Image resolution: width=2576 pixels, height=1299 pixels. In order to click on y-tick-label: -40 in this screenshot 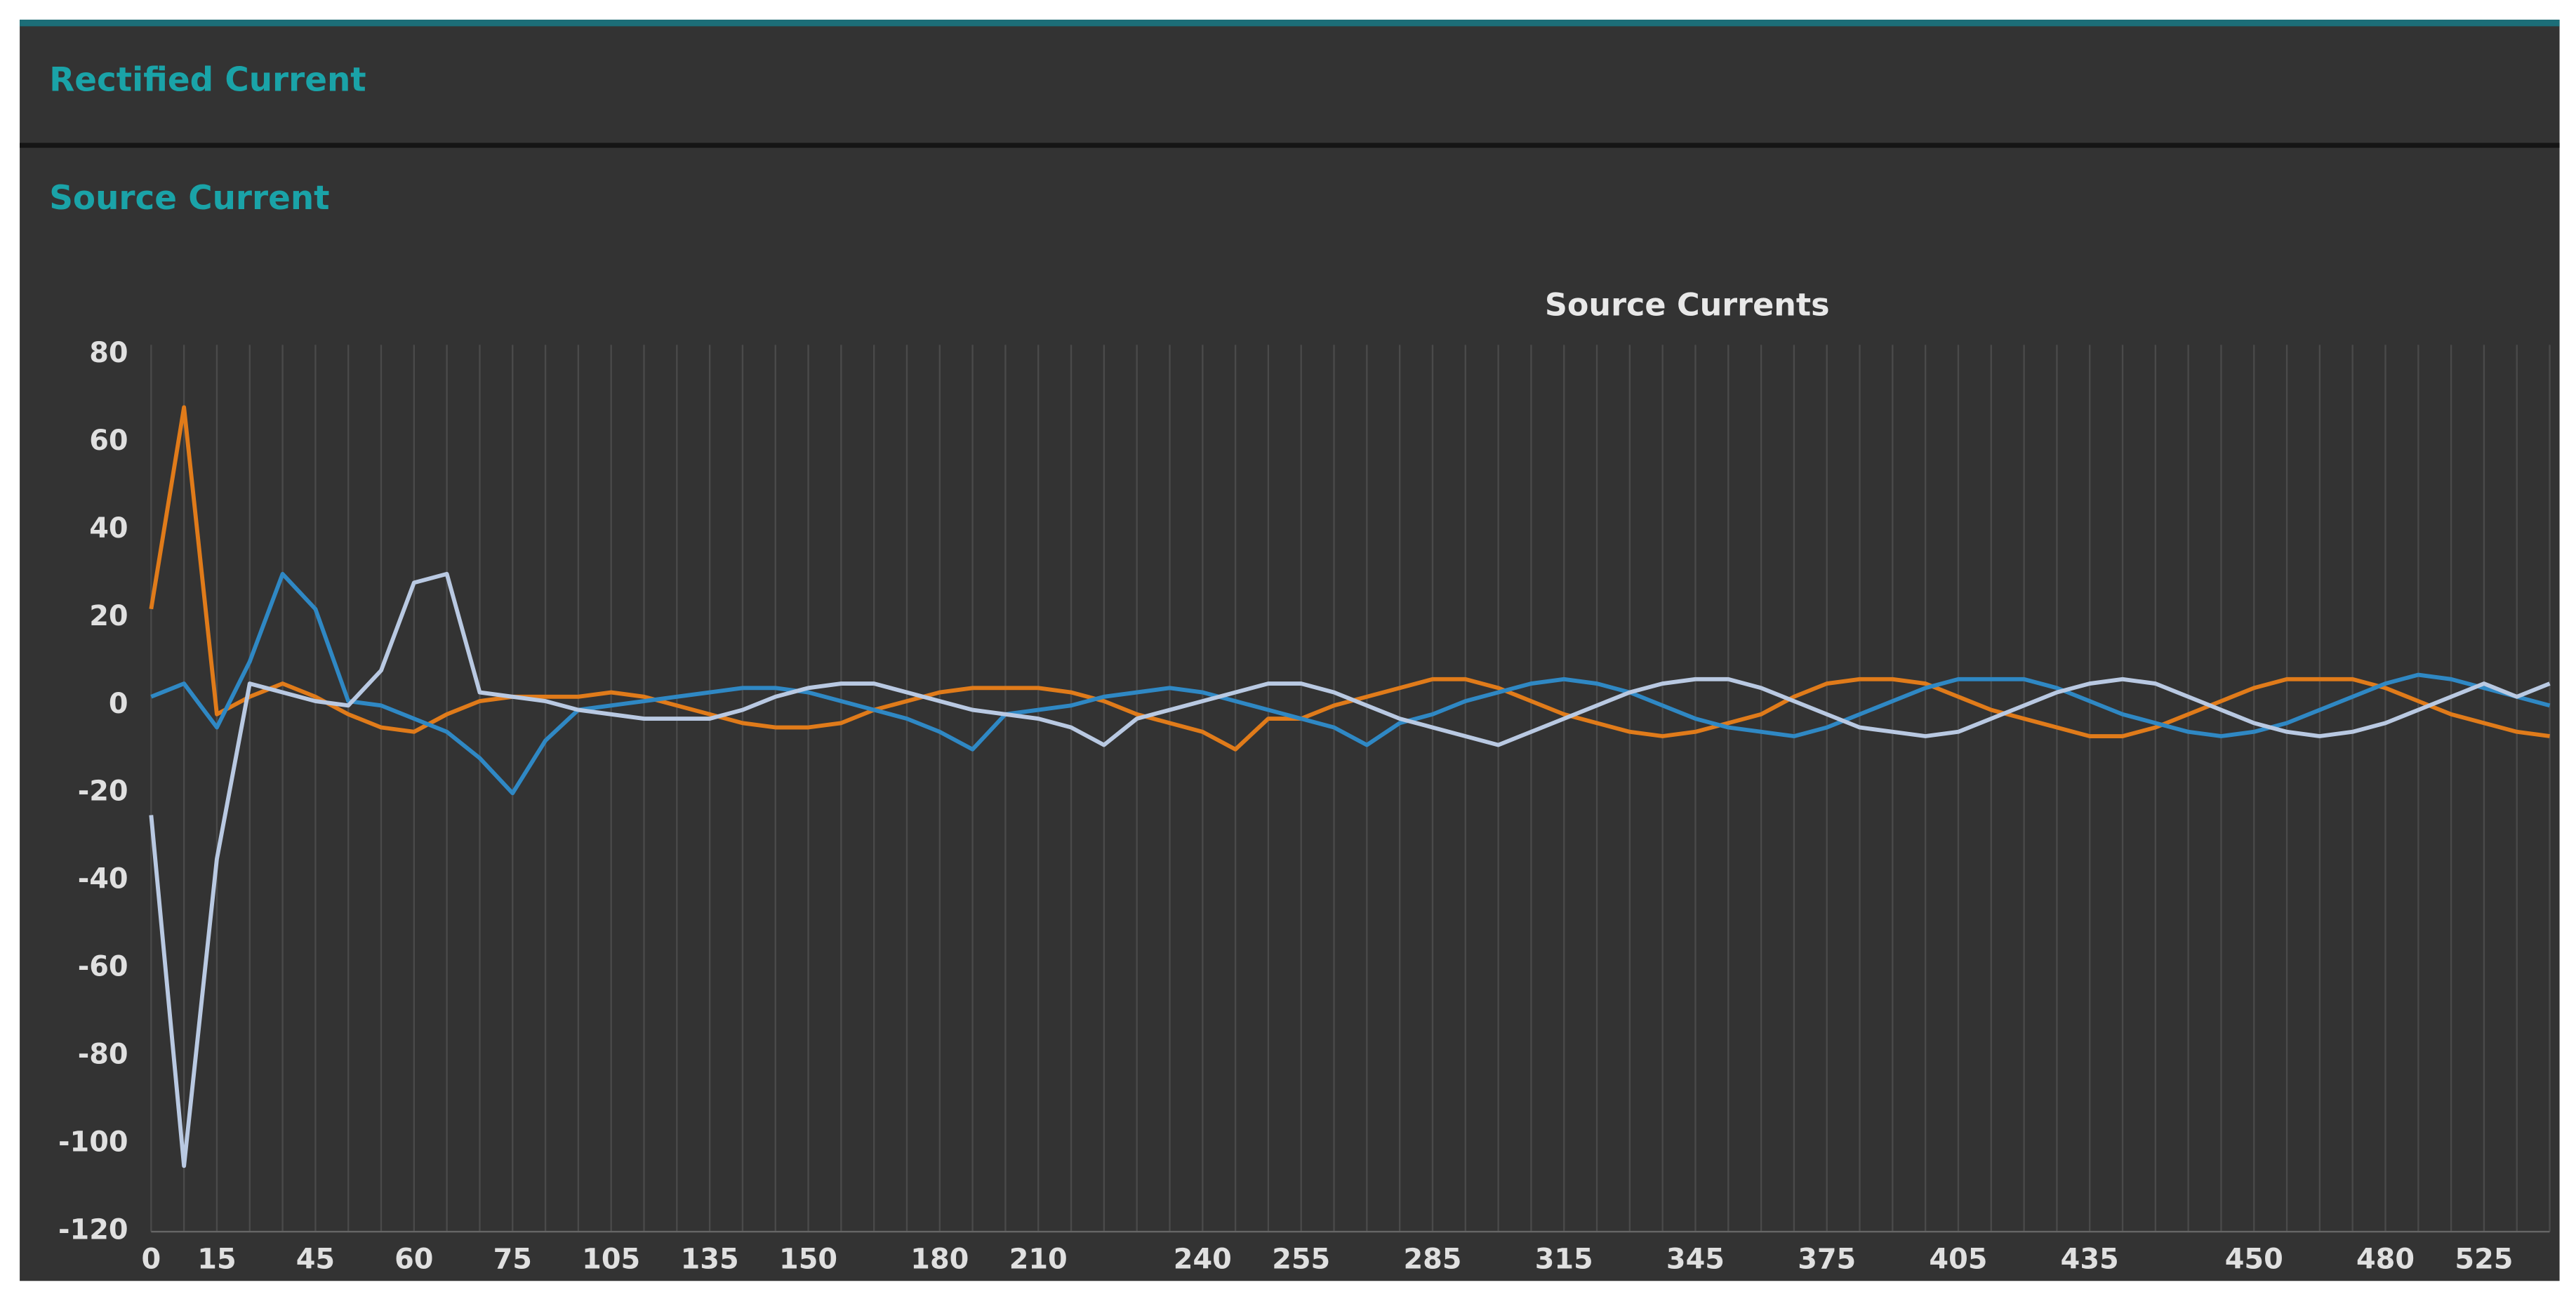, I will do `click(103, 879)`.